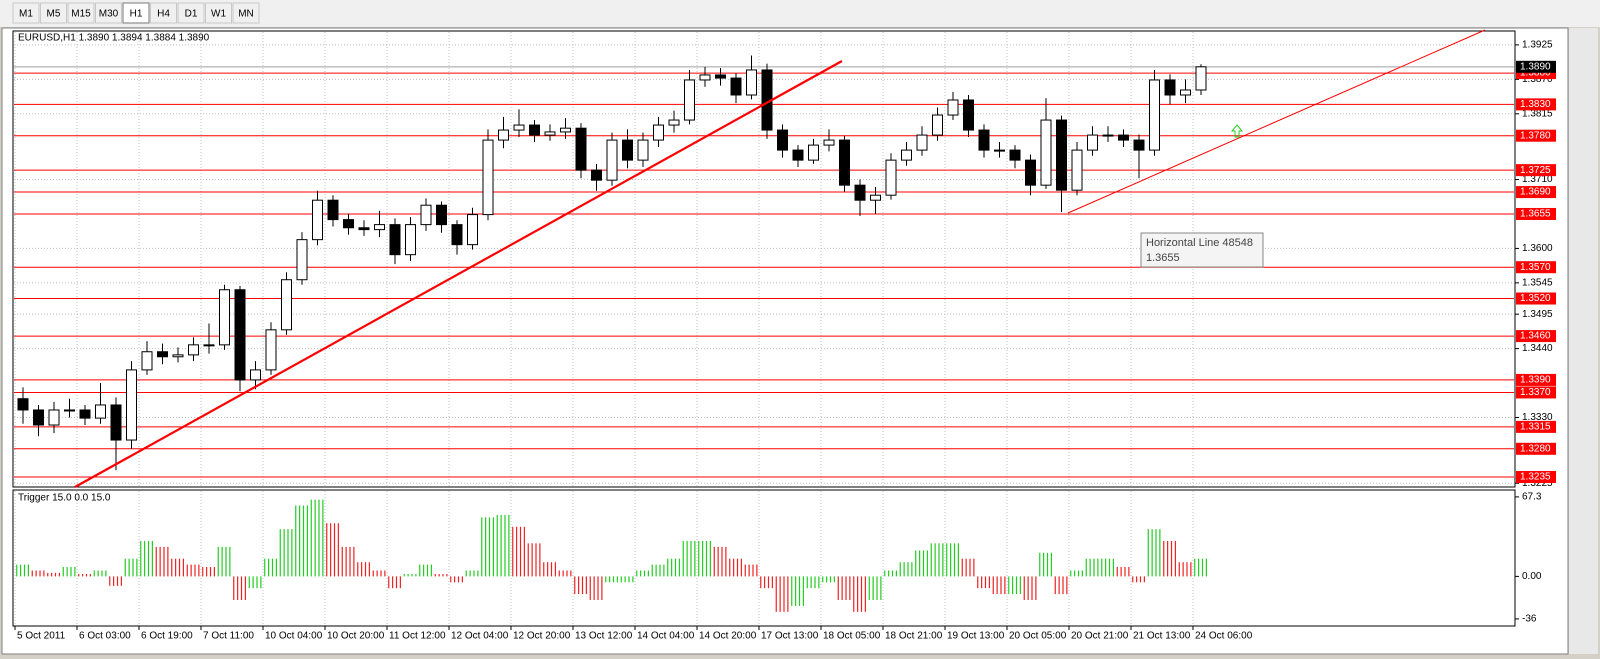  I want to click on timeframe-label: D1, so click(191, 14).